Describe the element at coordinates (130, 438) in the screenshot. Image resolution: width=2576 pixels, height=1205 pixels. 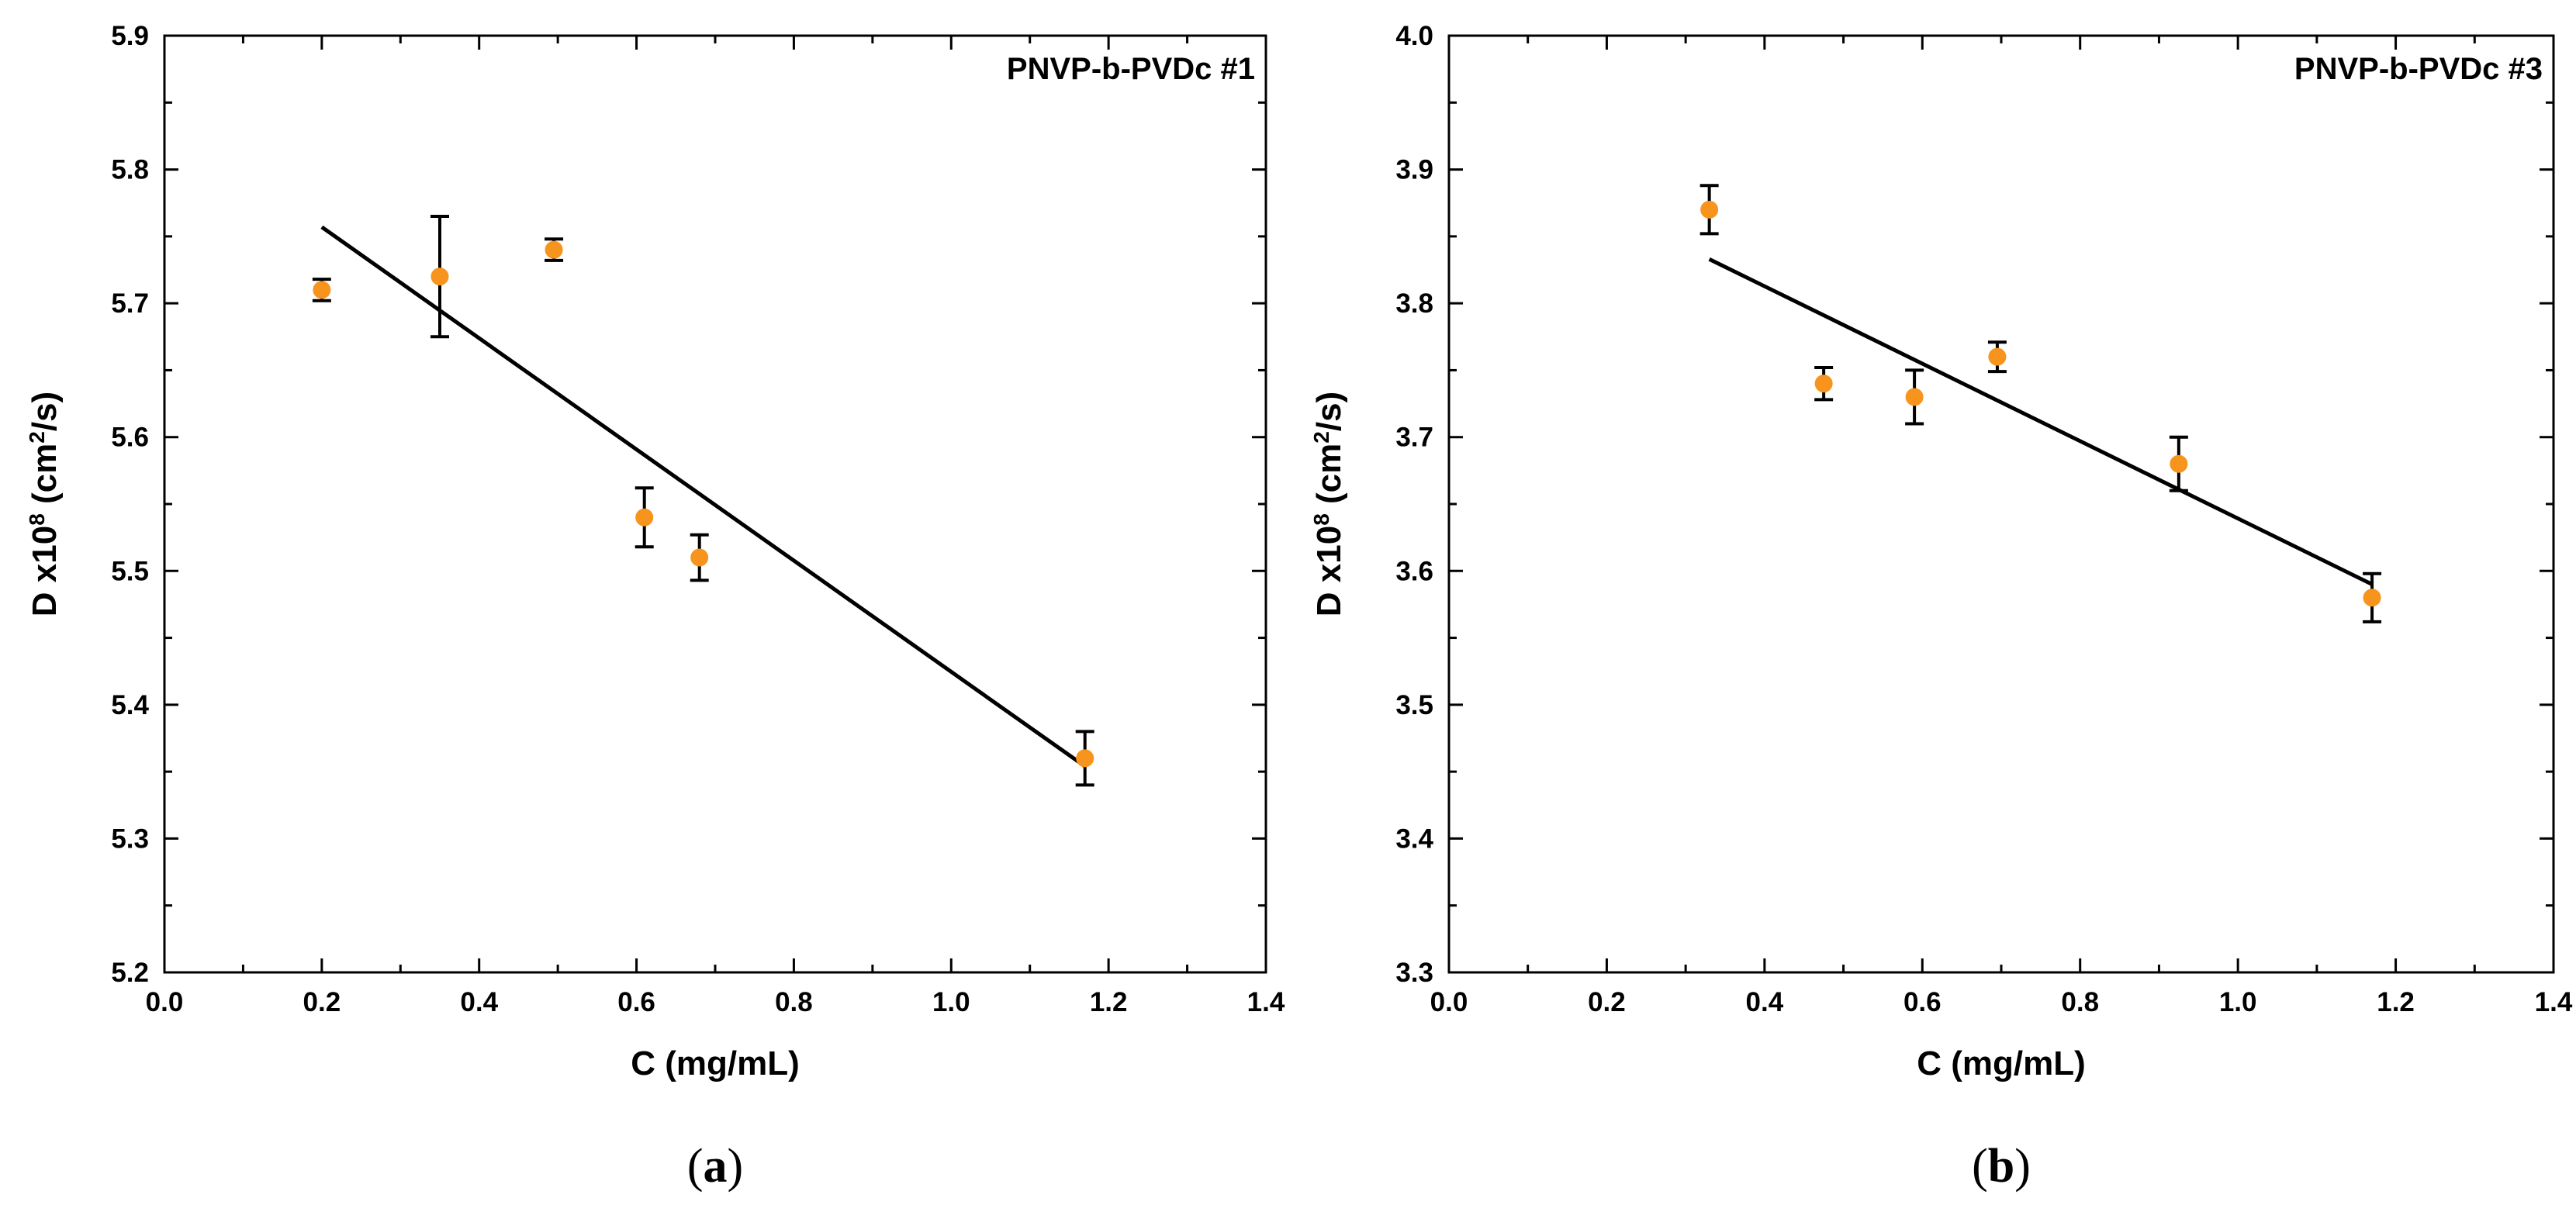
I see `y-tick-label: 5.6` at that location.